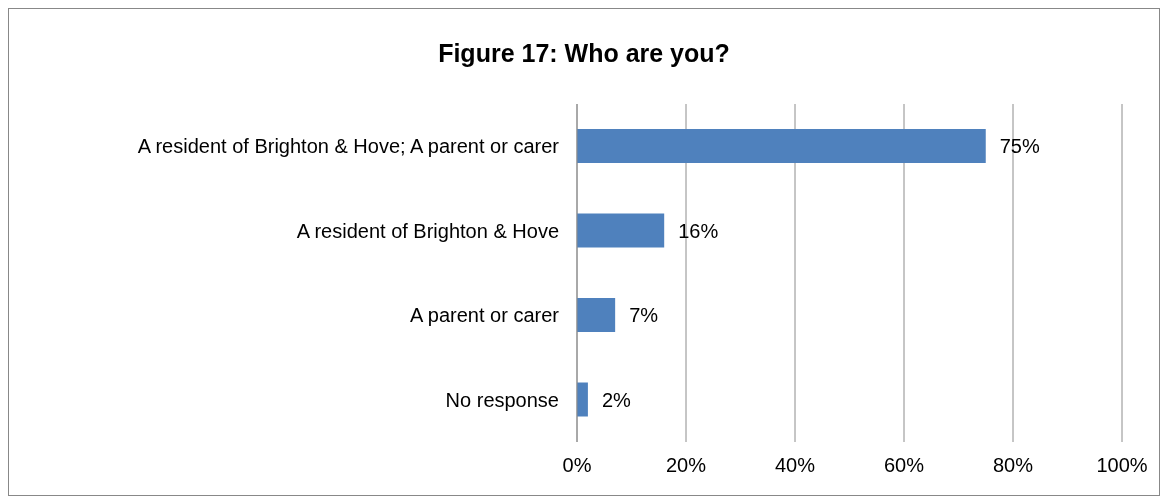  Describe the element at coordinates (584, 53) in the screenshot. I see `chart-title: Figure 17: Who are you?` at that location.